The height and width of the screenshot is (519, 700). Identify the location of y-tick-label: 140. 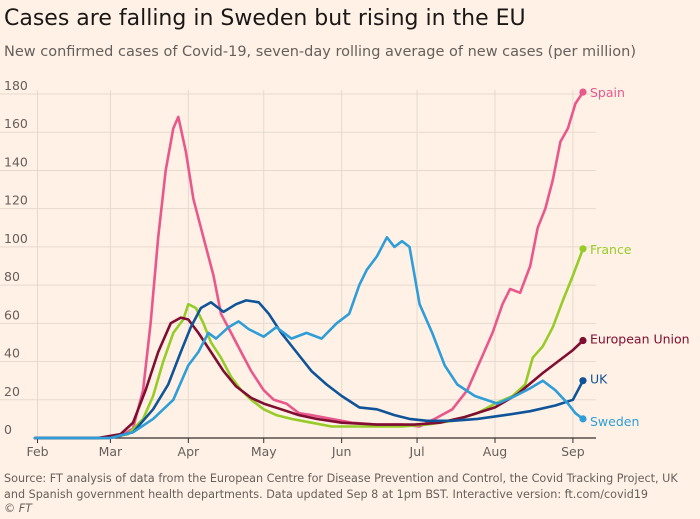
(16, 161).